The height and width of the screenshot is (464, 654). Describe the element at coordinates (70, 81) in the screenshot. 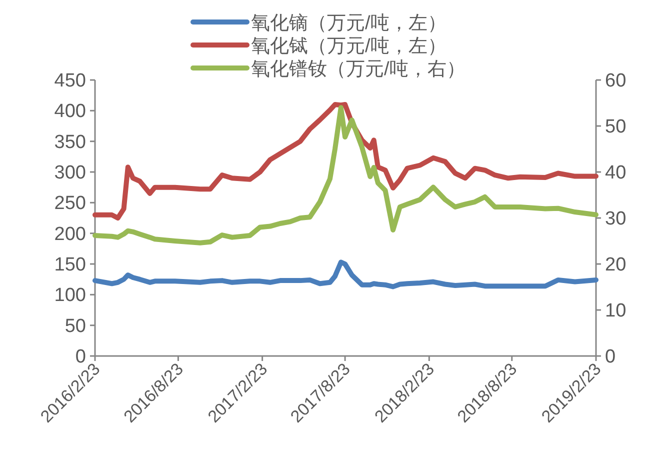

I see `y-tick-label: 450` at that location.